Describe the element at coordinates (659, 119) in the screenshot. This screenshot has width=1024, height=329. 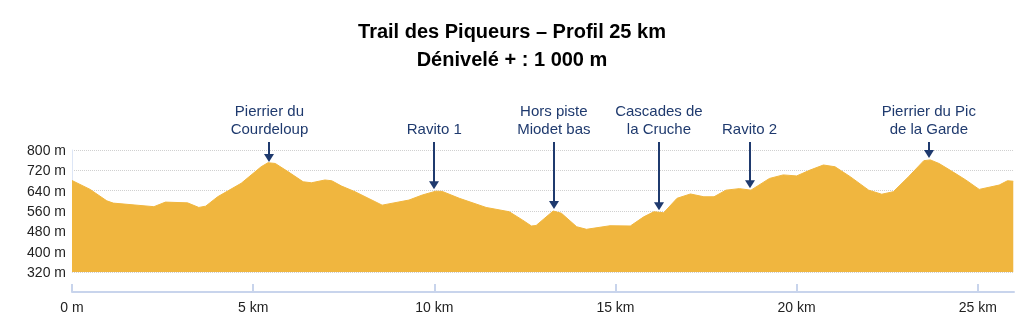
I see `annotation: Cascades de la Cruche` at that location.